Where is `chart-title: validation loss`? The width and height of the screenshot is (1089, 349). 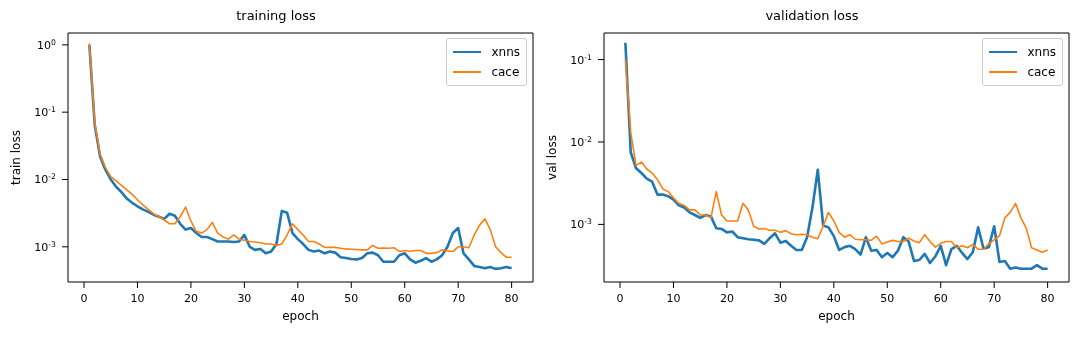 chart-title: validation loss is located at coordinates (812, 16).